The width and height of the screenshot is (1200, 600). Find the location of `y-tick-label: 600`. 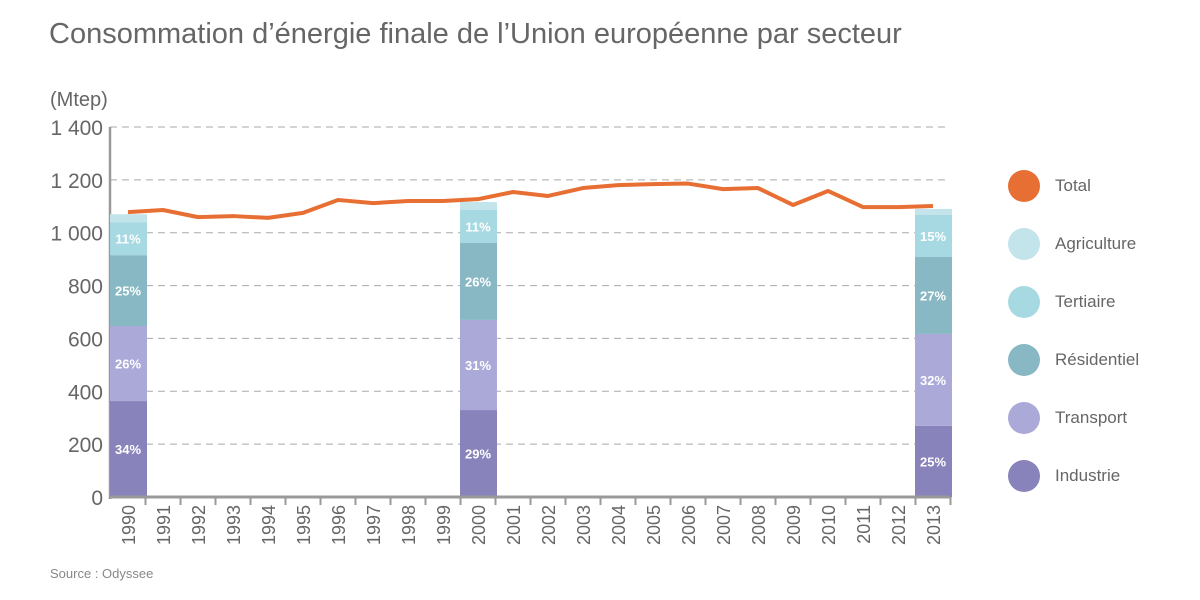

y-tick-label: 600 is located at coordinates (85, 339).